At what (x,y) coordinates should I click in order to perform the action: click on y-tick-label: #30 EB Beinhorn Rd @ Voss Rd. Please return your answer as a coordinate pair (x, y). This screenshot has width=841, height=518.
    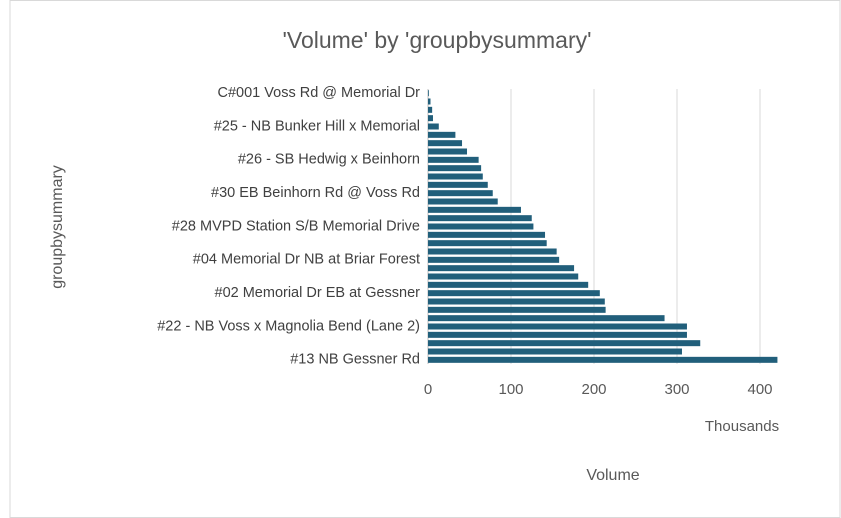
    Looking at the image, I should click on (315, 193).